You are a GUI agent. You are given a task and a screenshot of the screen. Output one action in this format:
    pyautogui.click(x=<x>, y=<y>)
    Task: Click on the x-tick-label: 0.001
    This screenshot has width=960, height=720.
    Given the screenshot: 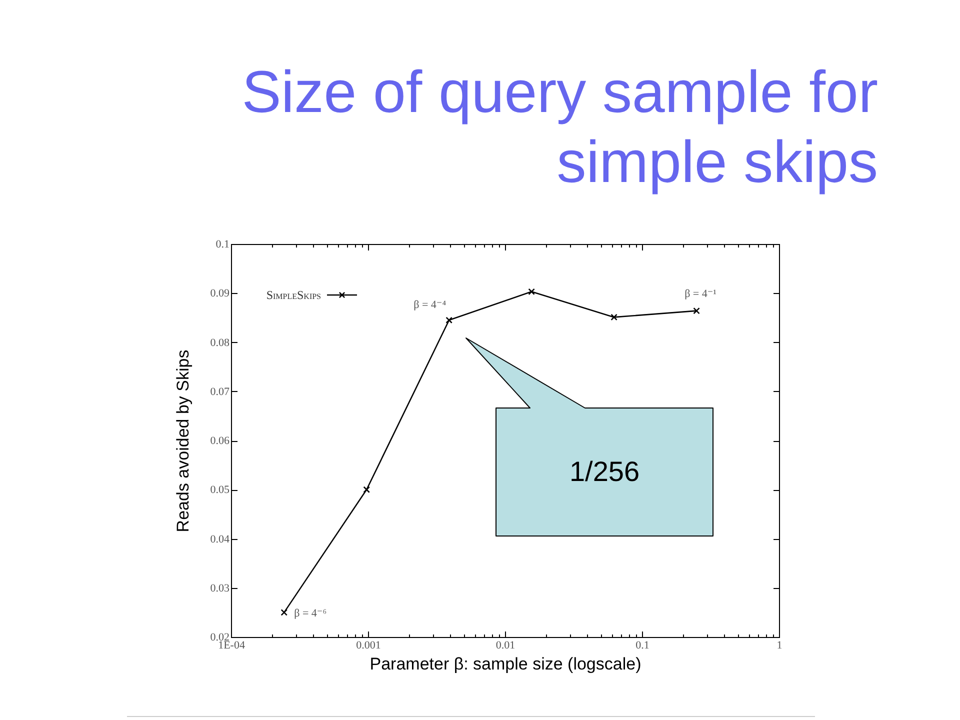 What is the action you would take?
    pyautogui.click(x=368, y=646)
    